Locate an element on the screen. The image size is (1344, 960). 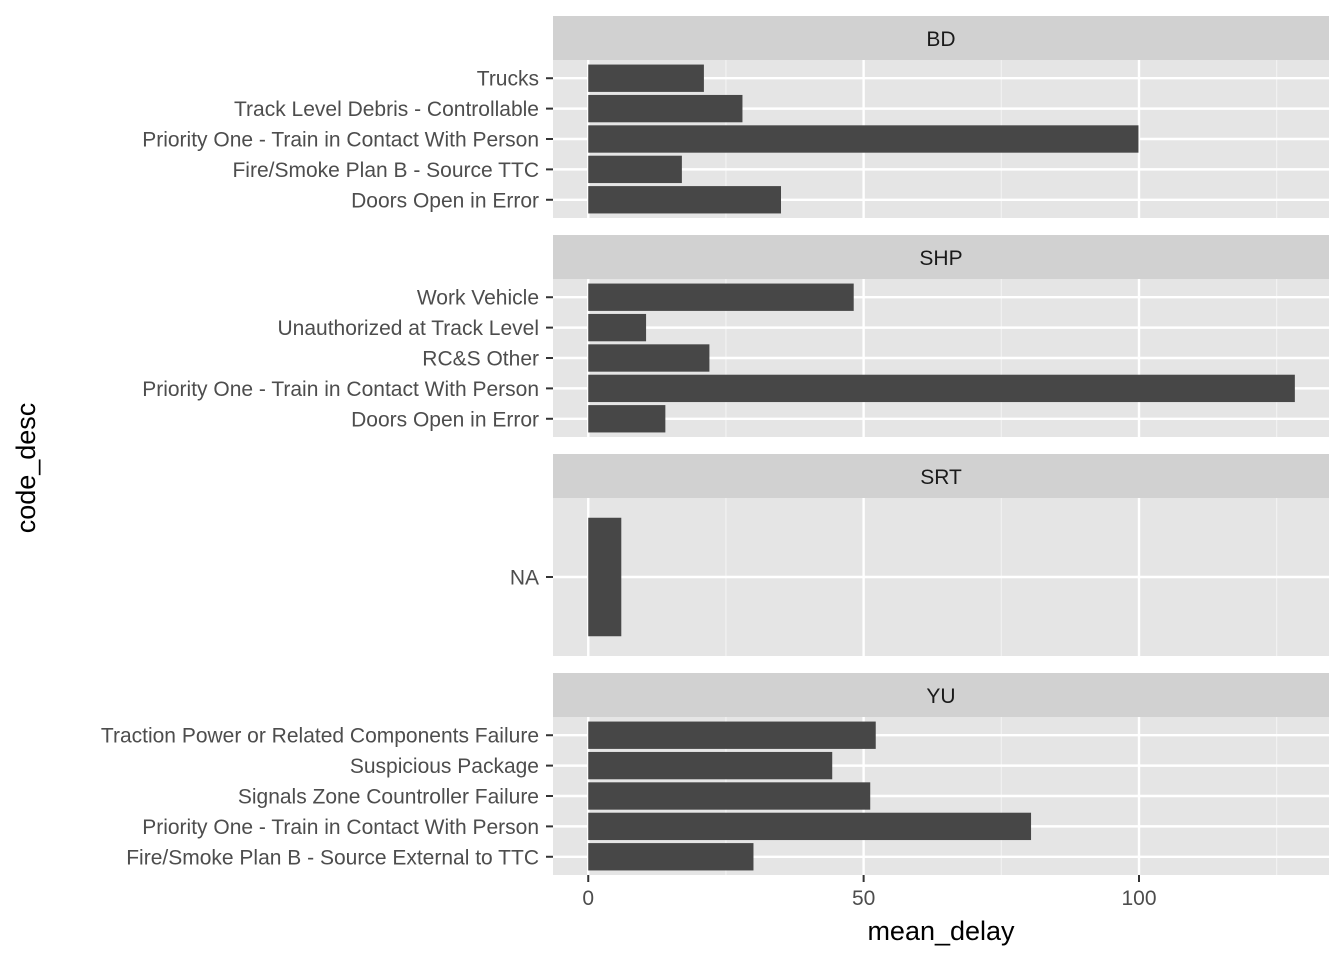
facet-srt: SRT NA is located at coordinates (919, 555).